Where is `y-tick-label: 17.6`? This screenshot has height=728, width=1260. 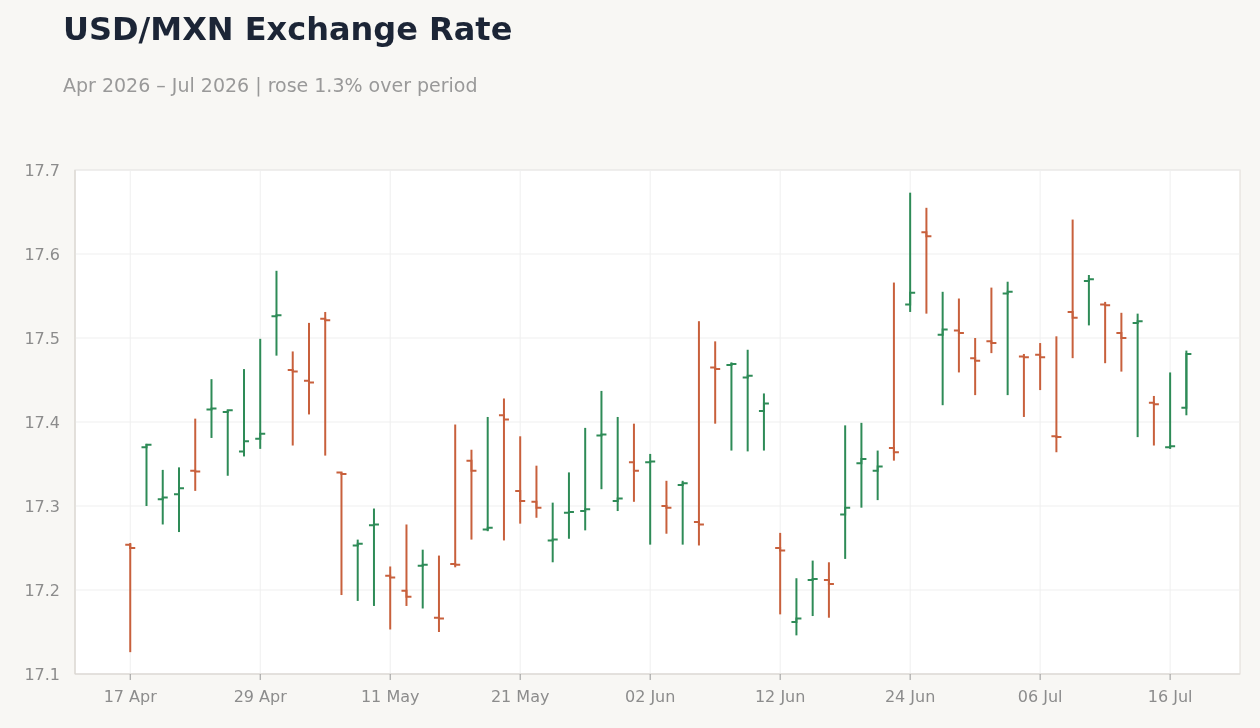
y-tick-label: 17.6 is located at coordinates (42, 254).